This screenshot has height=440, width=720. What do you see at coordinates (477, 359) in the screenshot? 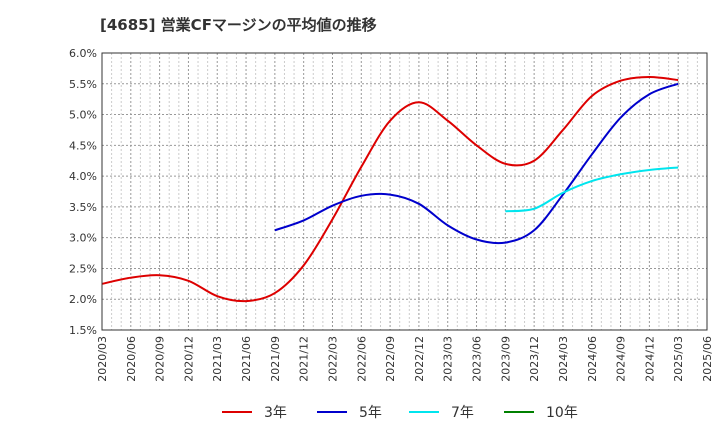
I see `x-tick-label: 2023/06` at bounding box center [477, 359].